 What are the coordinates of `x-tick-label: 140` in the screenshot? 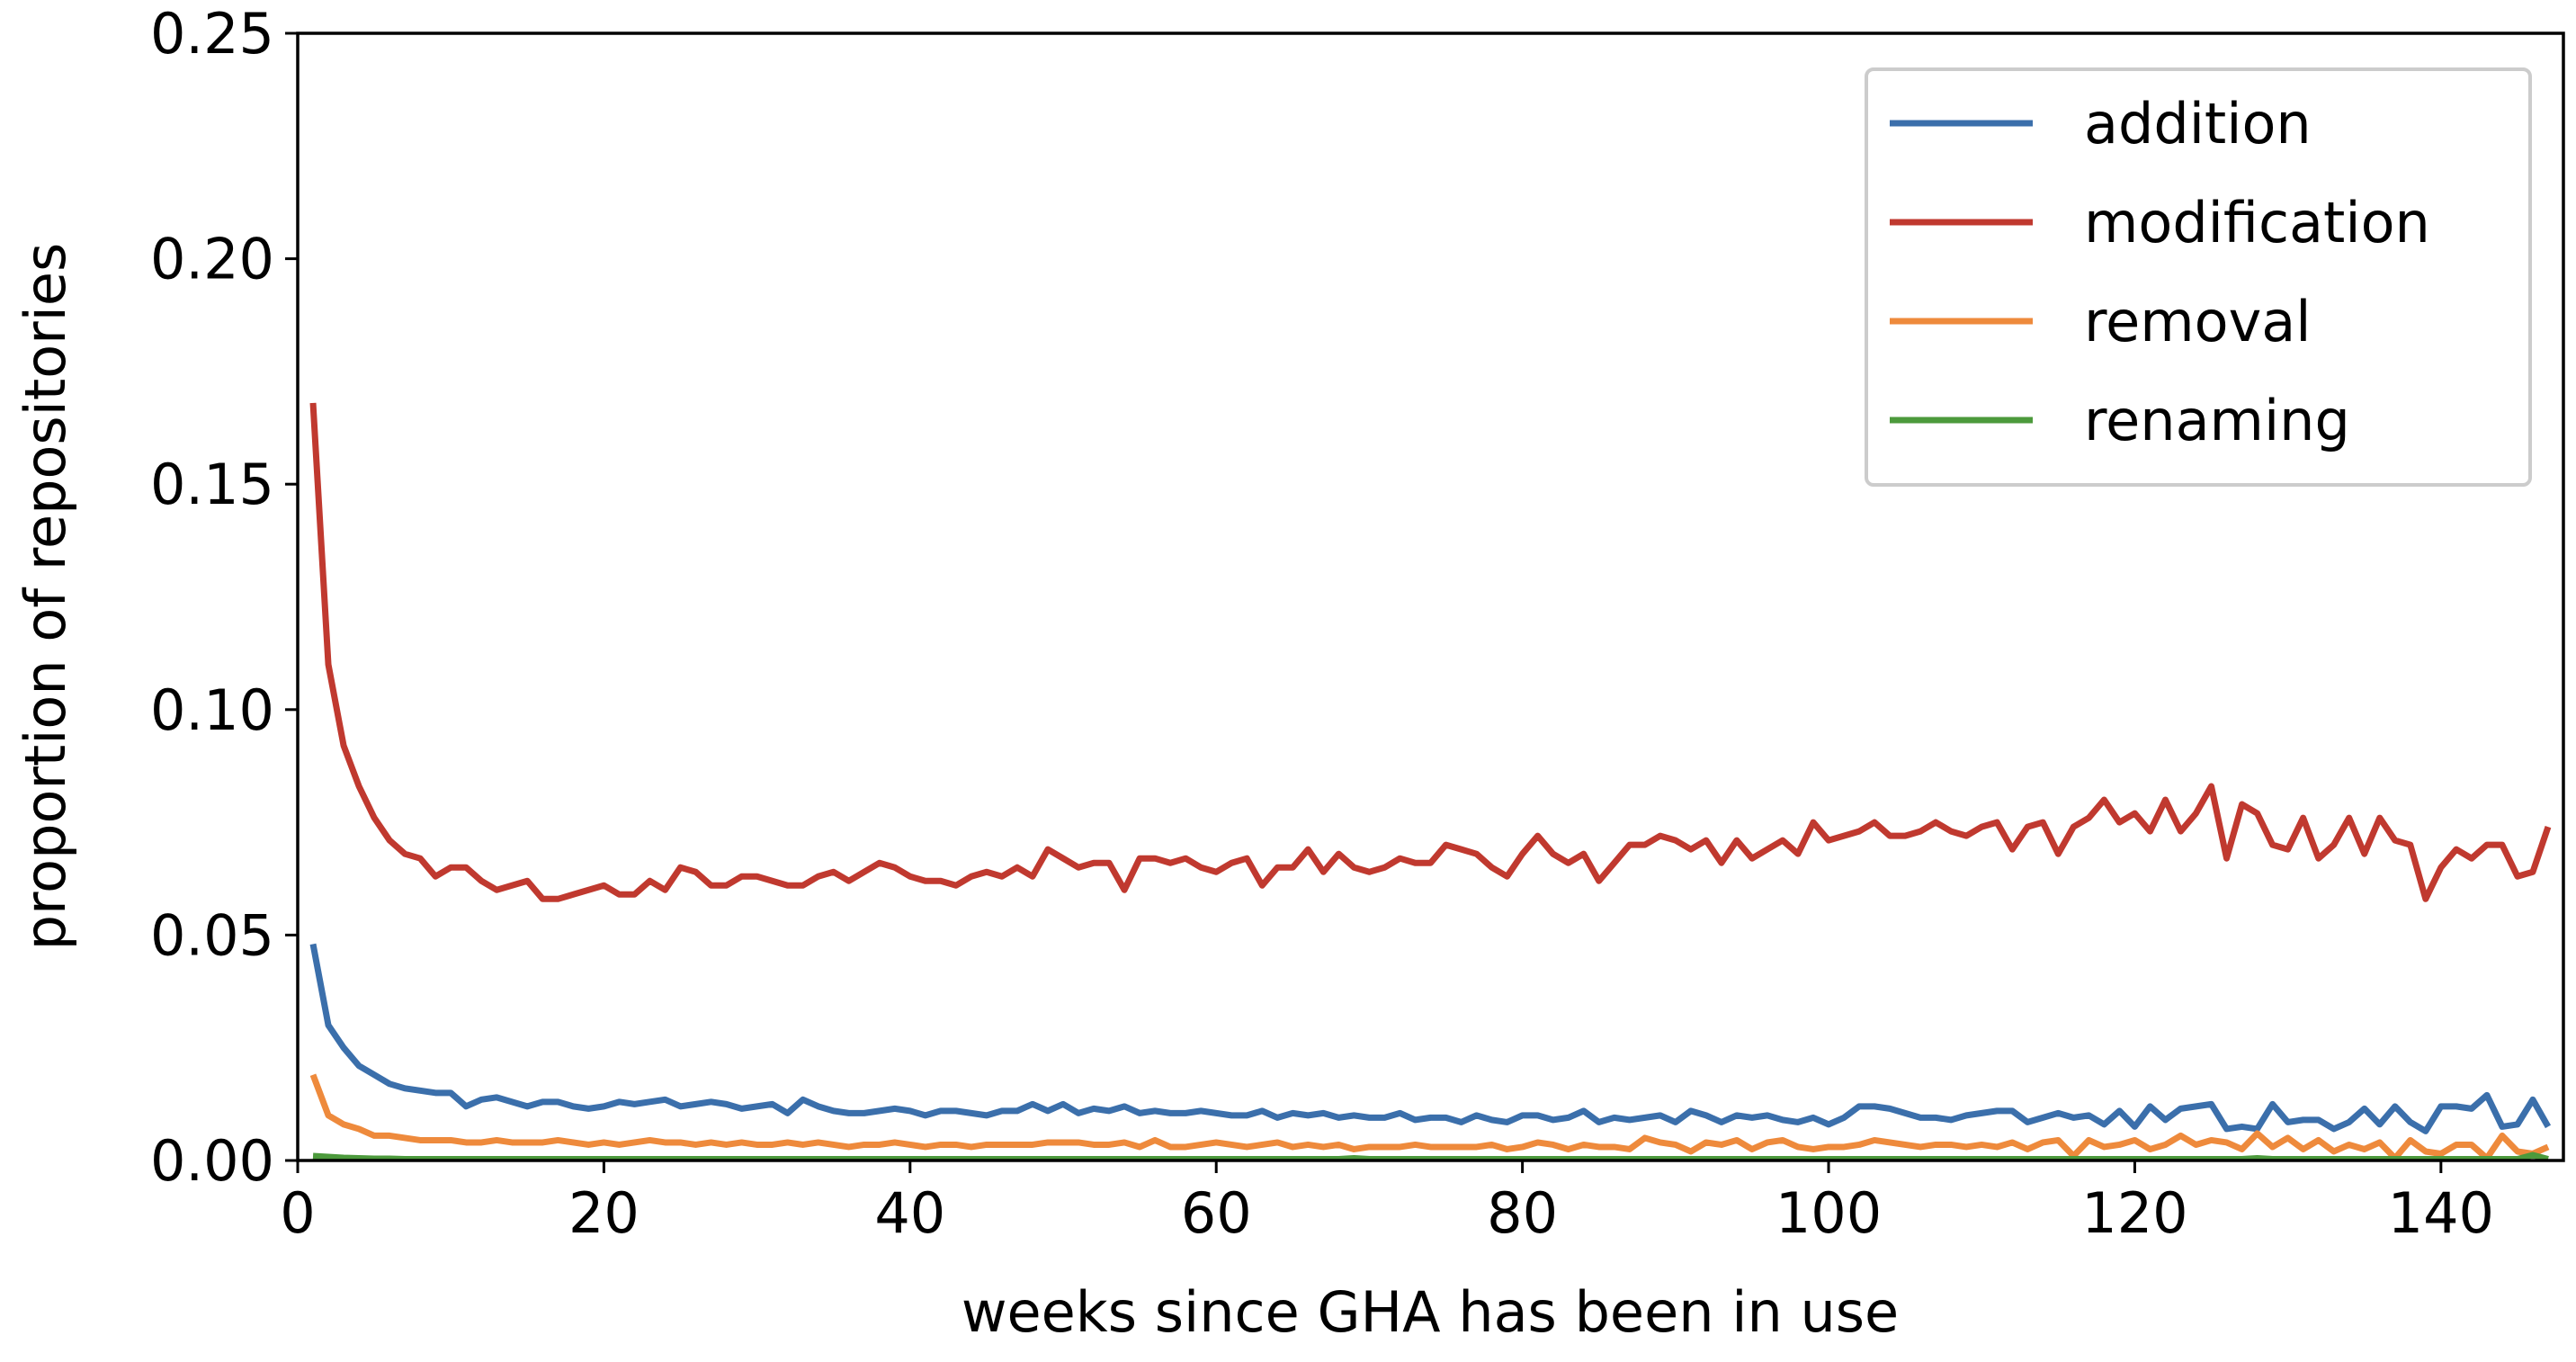 It's located at (2441, 1213).